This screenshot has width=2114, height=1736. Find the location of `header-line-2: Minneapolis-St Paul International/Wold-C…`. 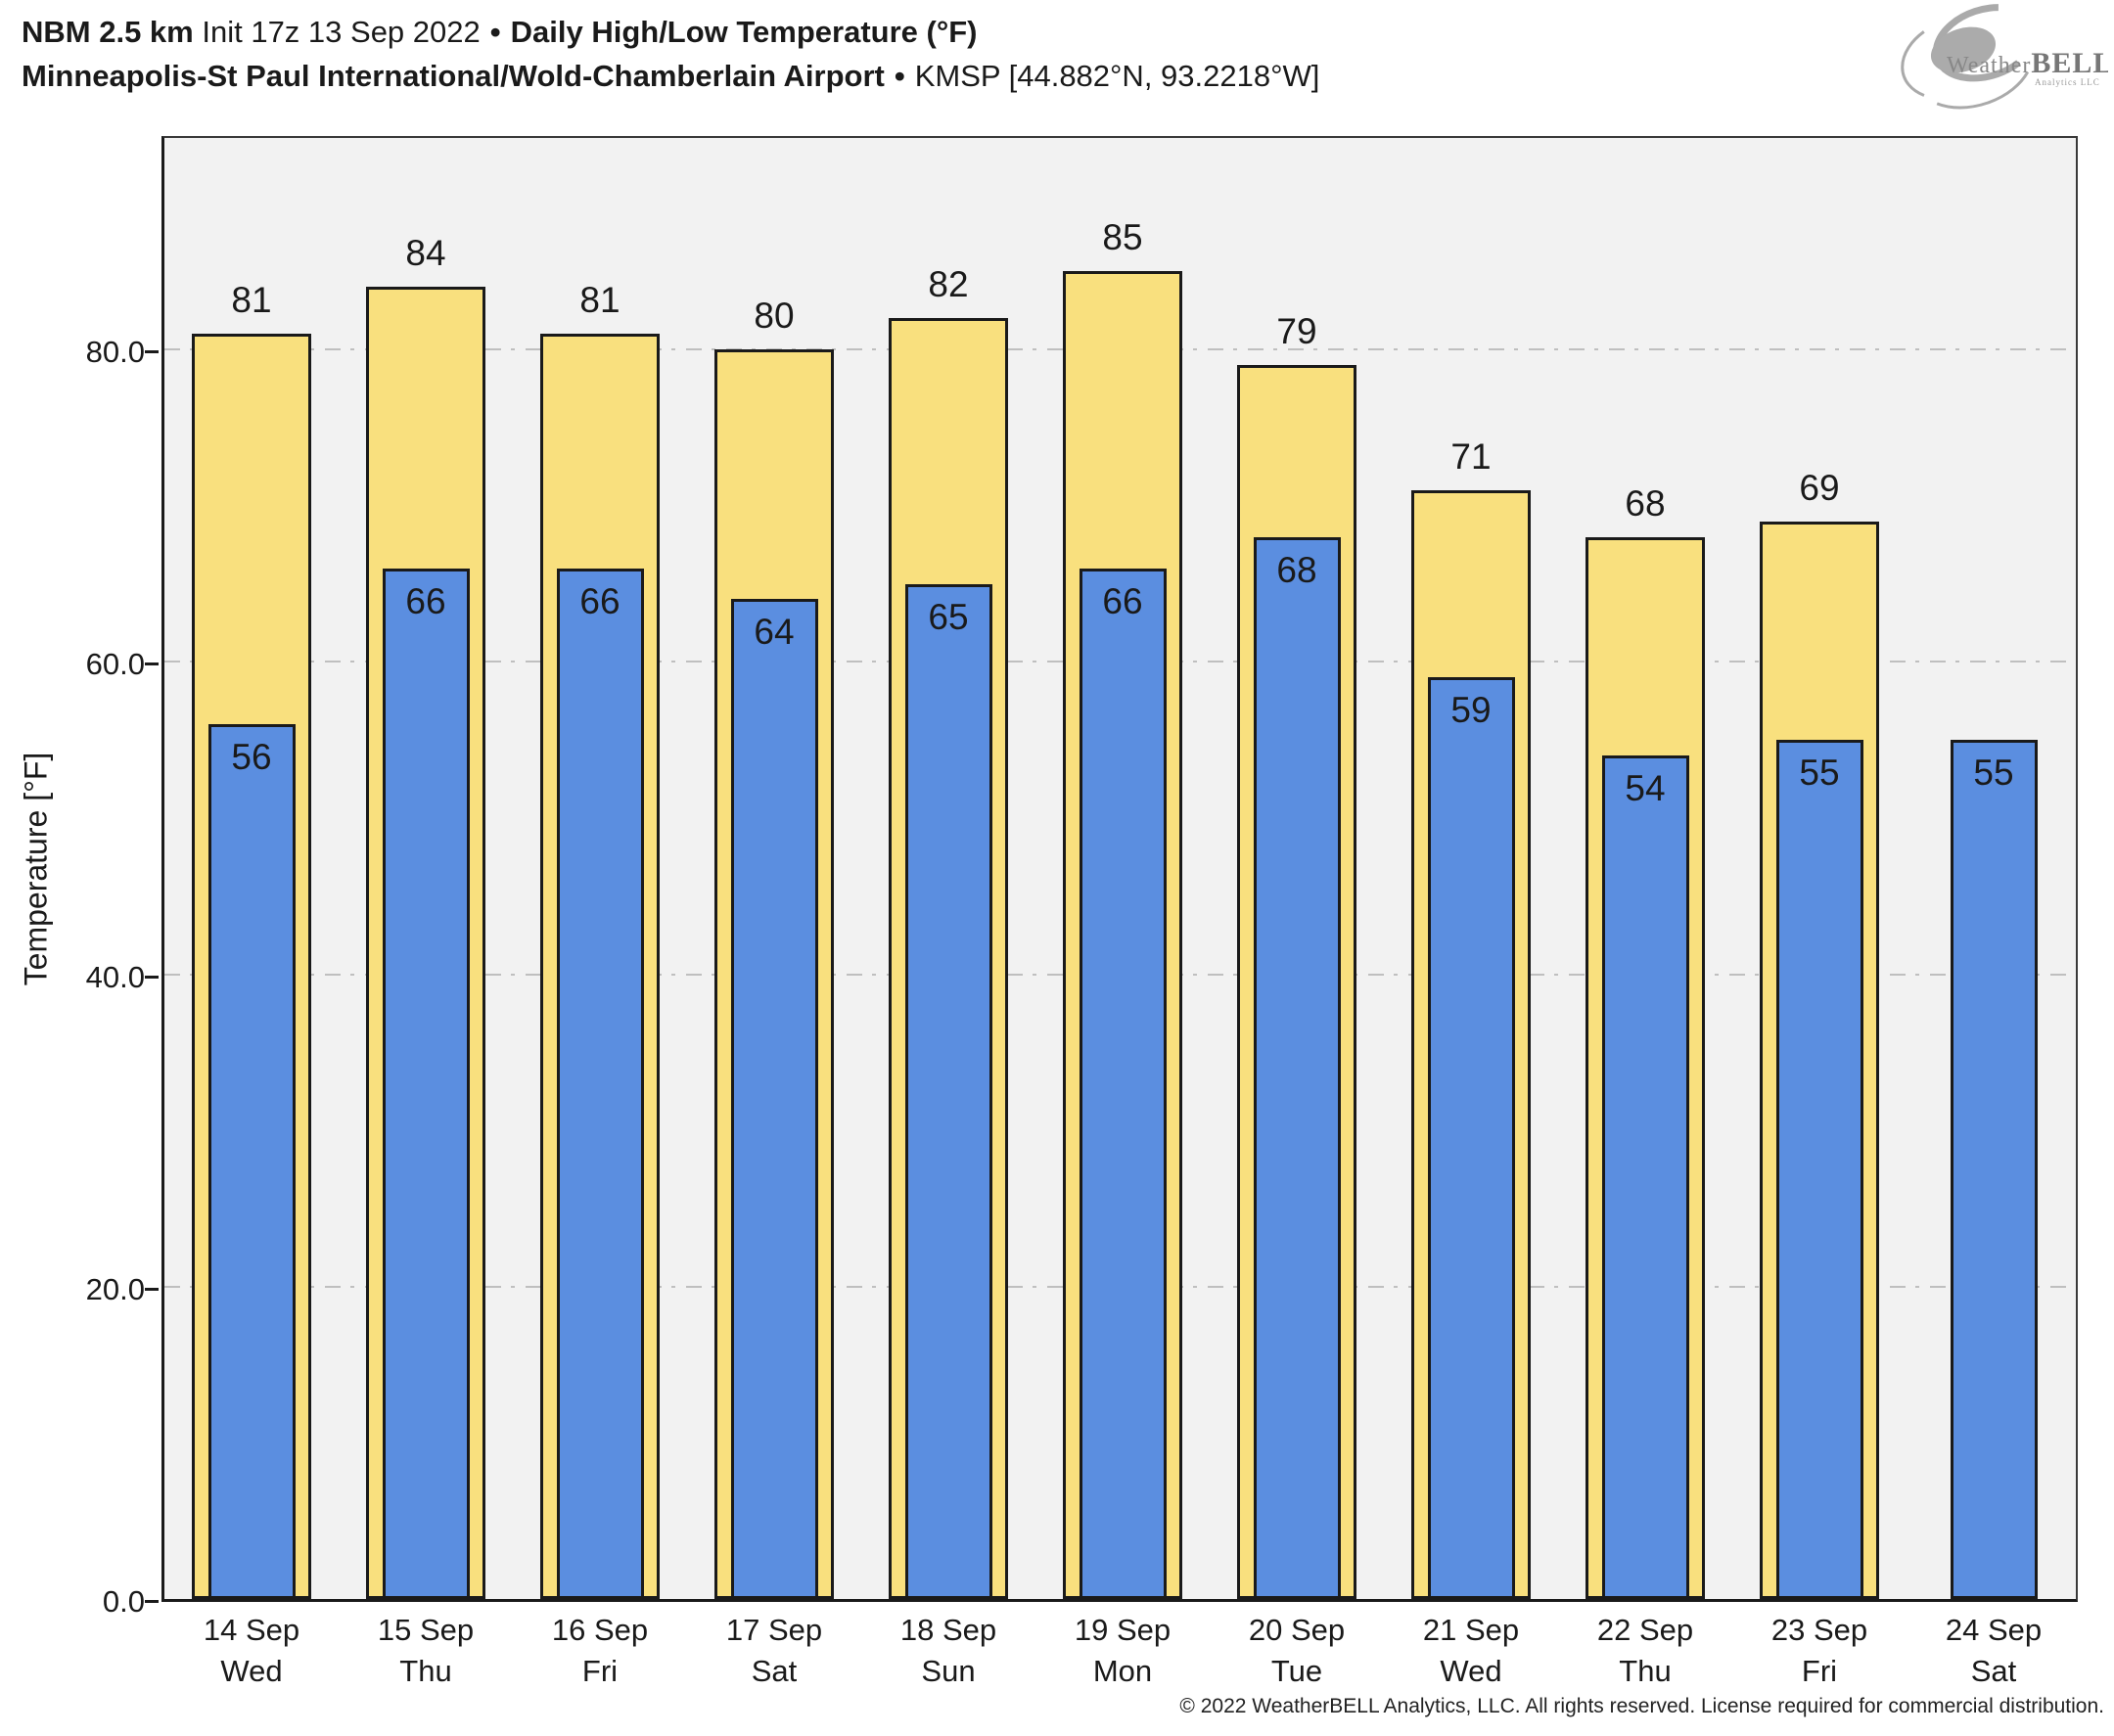

header-line-2: Minneapolis-St Paul International/Wold-C… is located at coordinates (671, 76).